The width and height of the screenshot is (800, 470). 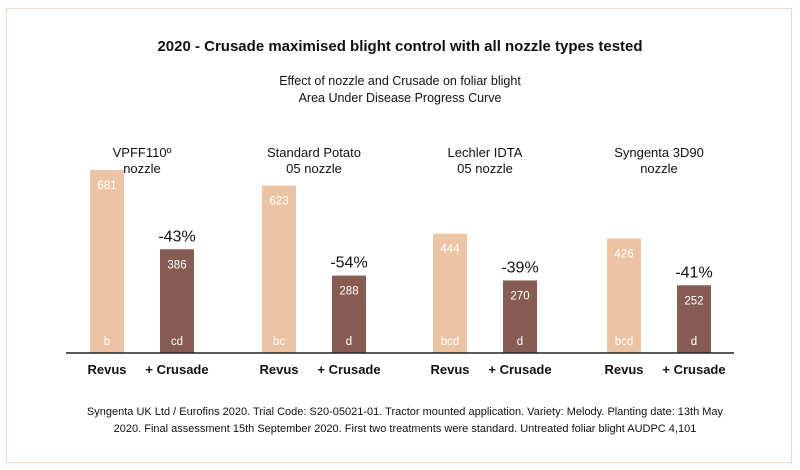 What do you see at coordinates (348, 292) in the screenshot?
I see `value-label-crusade-2: 288` at bounding box center [348, 292].